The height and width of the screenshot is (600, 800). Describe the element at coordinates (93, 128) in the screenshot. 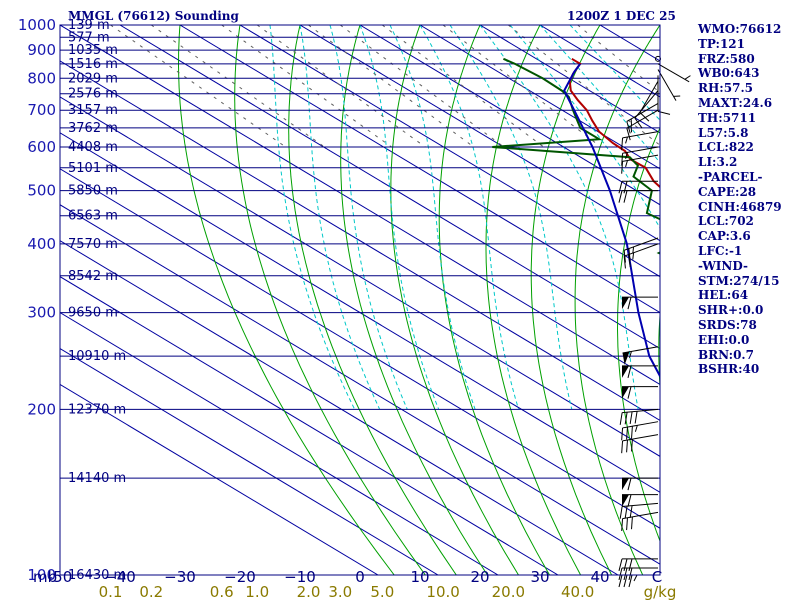

I see `height-label: 3762 m` at that location.